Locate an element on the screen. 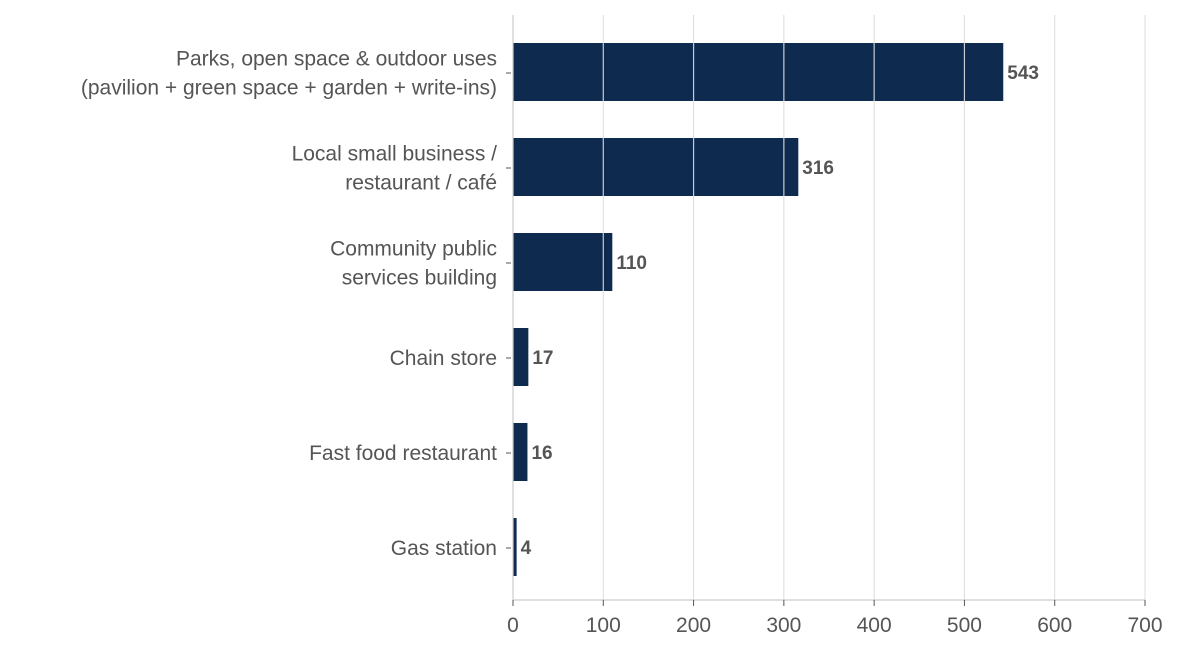 This screenshot has width=1180, height=655. category-label-5: Gas station is located at coordinates (444, 548).